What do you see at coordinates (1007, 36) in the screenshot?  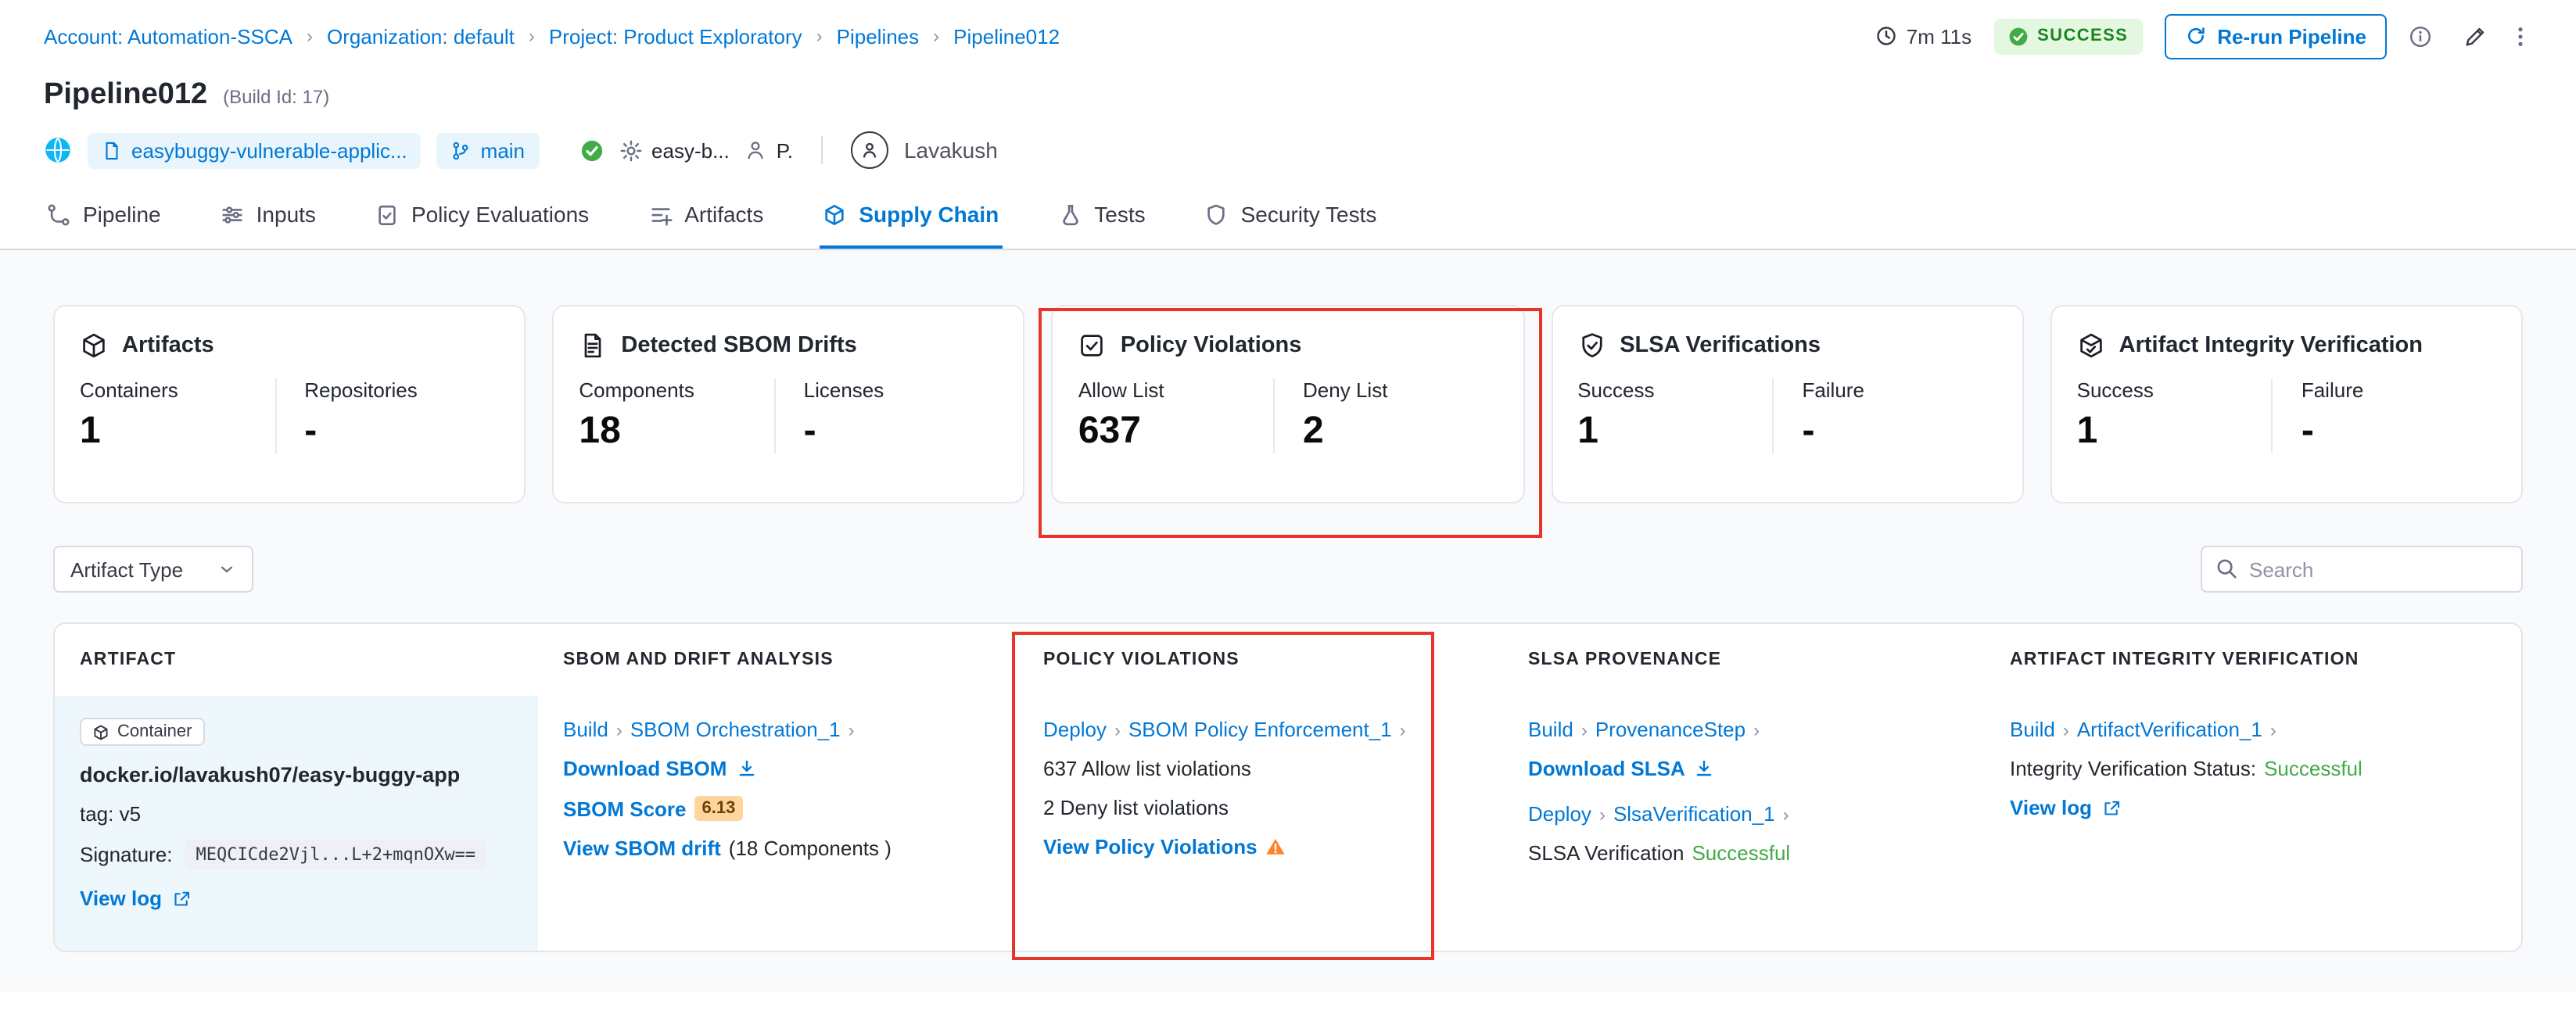 I see `breadcrumb-pipeline012: Pipeline012` at bounding box center [1007, 36].